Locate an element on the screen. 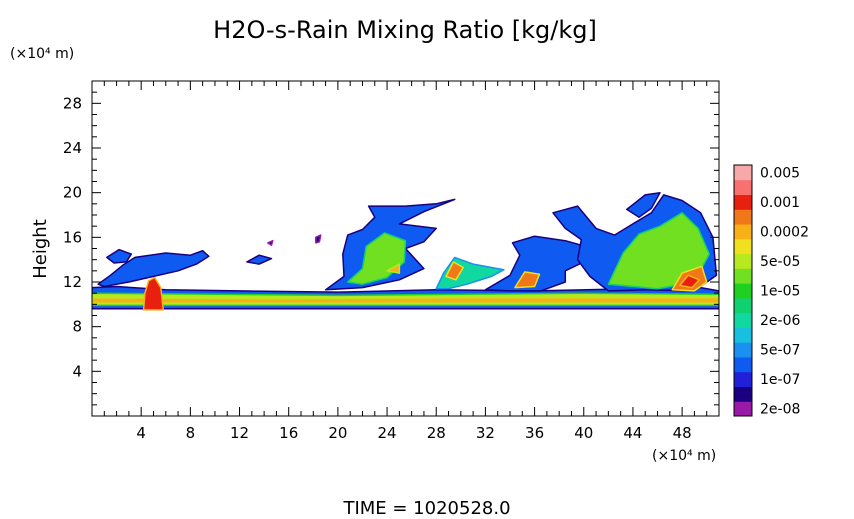  x-unit-label: (×10⁴ m) is located at coordinates (684, 456).